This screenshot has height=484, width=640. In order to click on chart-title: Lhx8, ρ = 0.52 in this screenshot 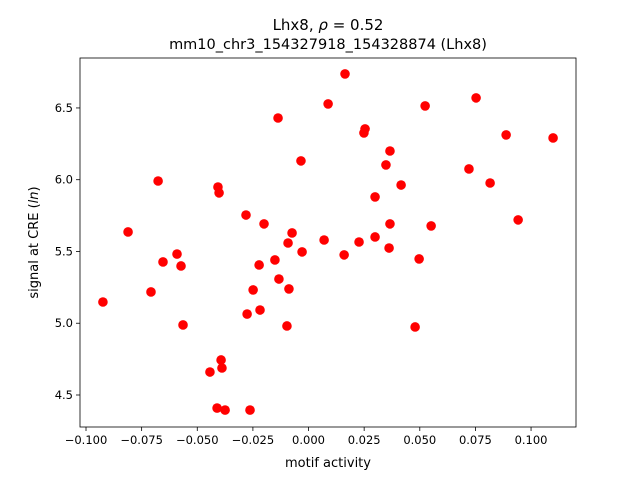, I will do `click(328, 25)`.